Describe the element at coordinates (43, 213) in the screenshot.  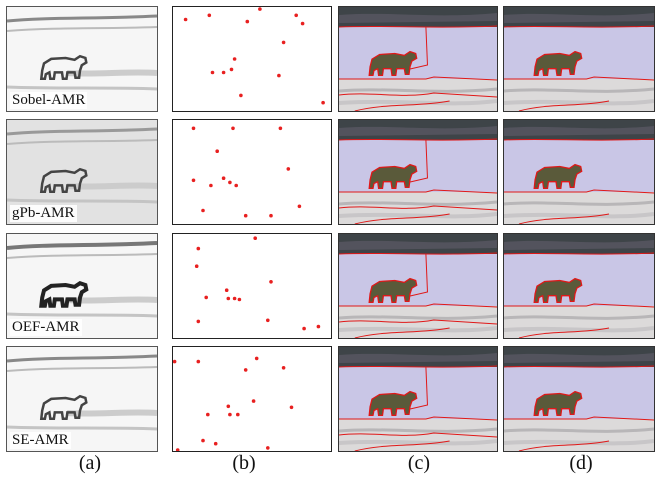
I see `method-label: gPb-AMR` at that location.